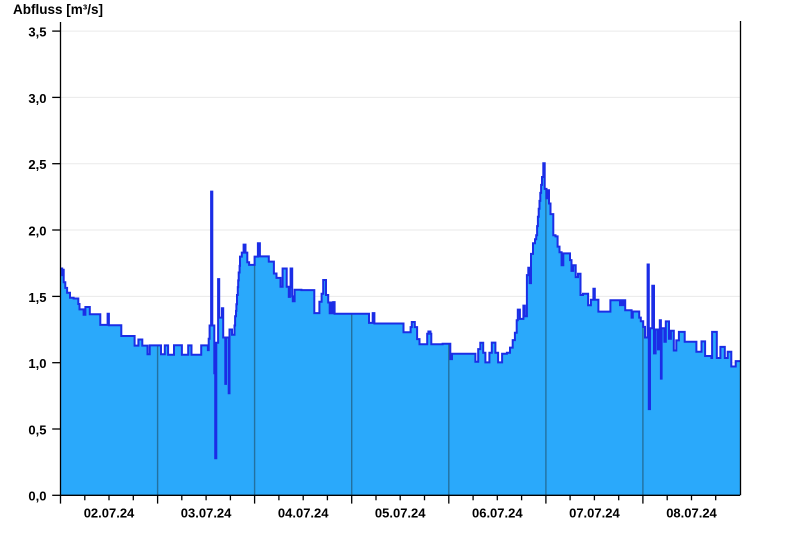 This screenshot has width=800, height=550. Describe the element at coordinates (109, 513) in the screenshot. I see `svg-text: 02.07.24` at that location.